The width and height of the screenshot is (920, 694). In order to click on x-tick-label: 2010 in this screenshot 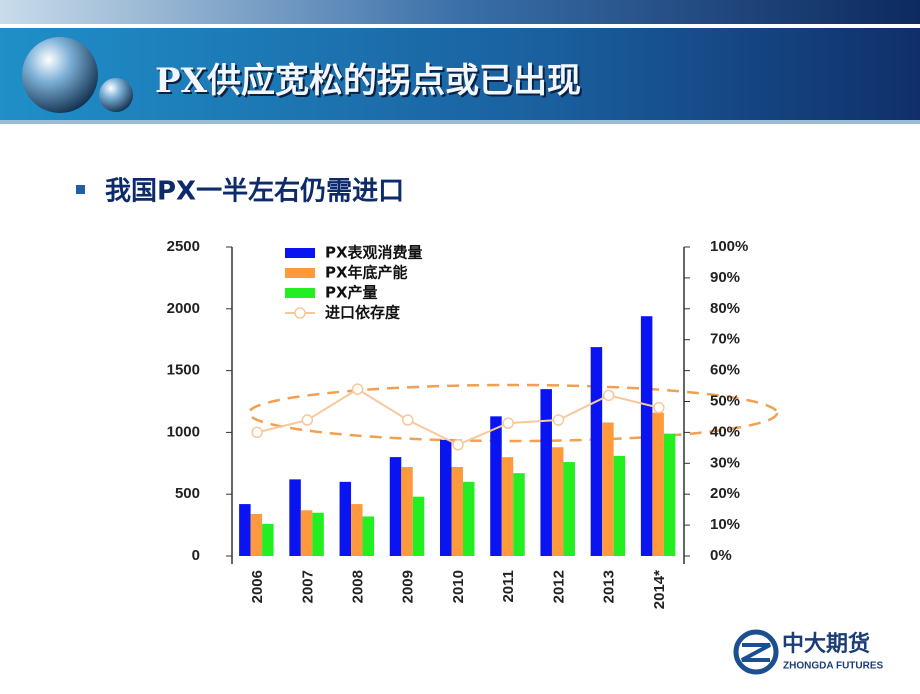, I will do `click(458, 586)`.